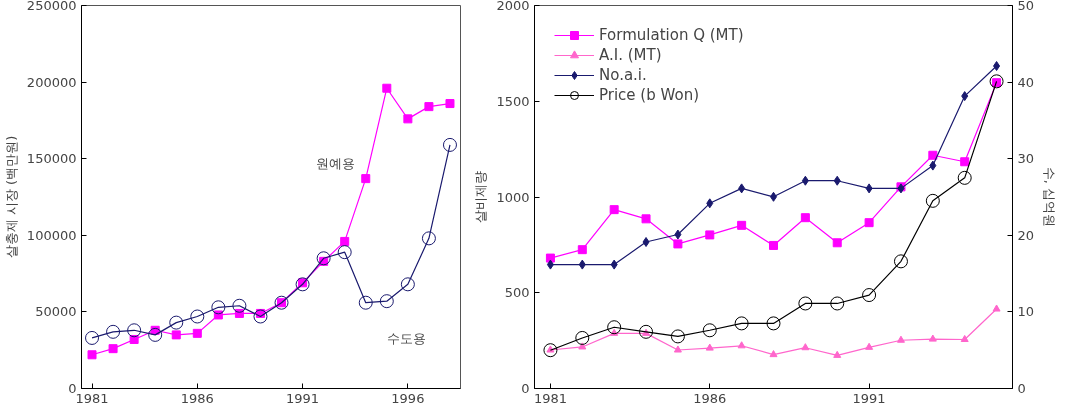 This screenshot has height=417, width=1066. I want to click on y2-tick-label: 50, so click(1026, 6).